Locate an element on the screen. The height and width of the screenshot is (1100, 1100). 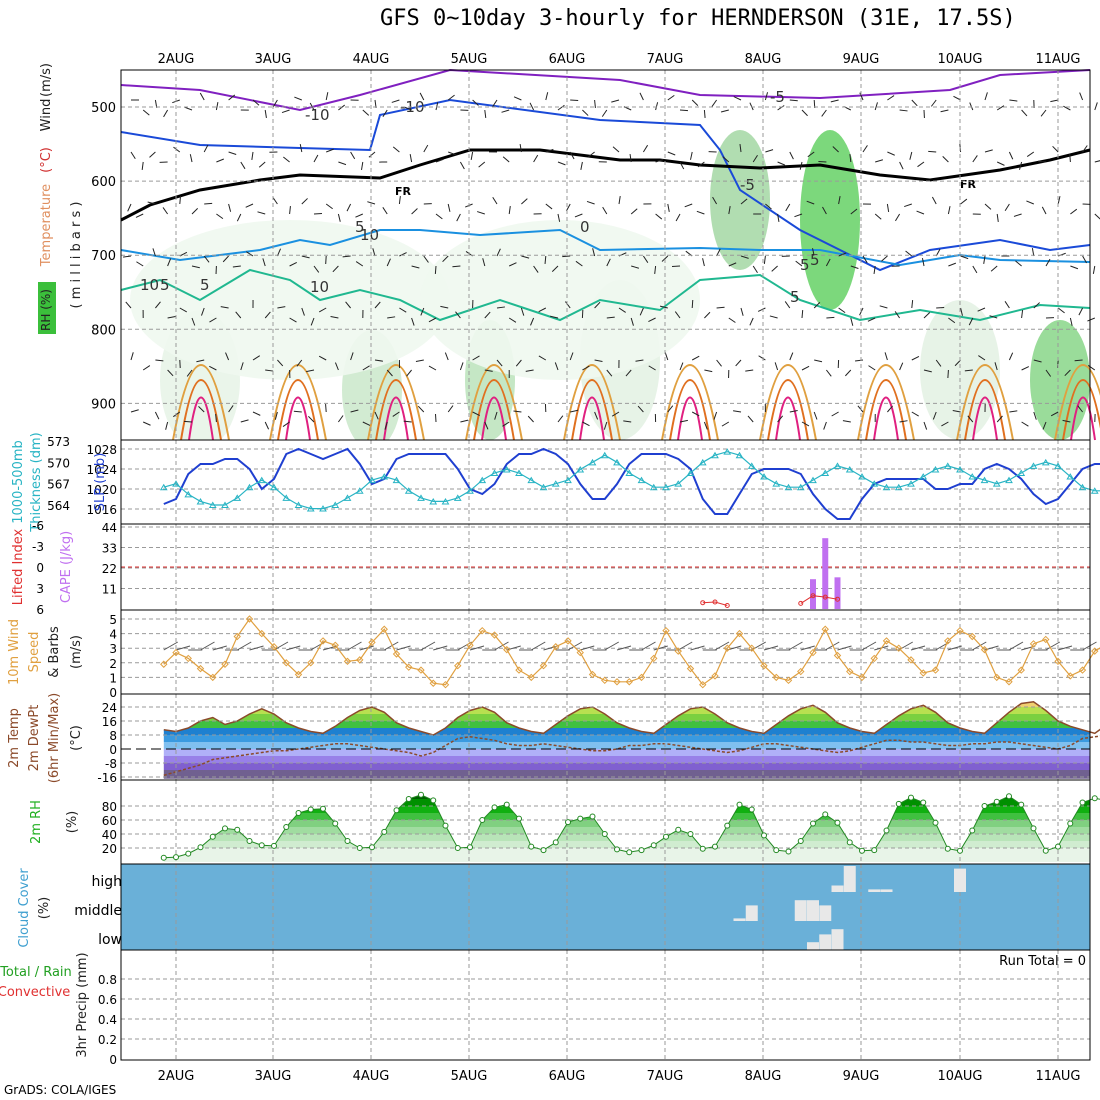
li-line is located at coordinates (819, 599).